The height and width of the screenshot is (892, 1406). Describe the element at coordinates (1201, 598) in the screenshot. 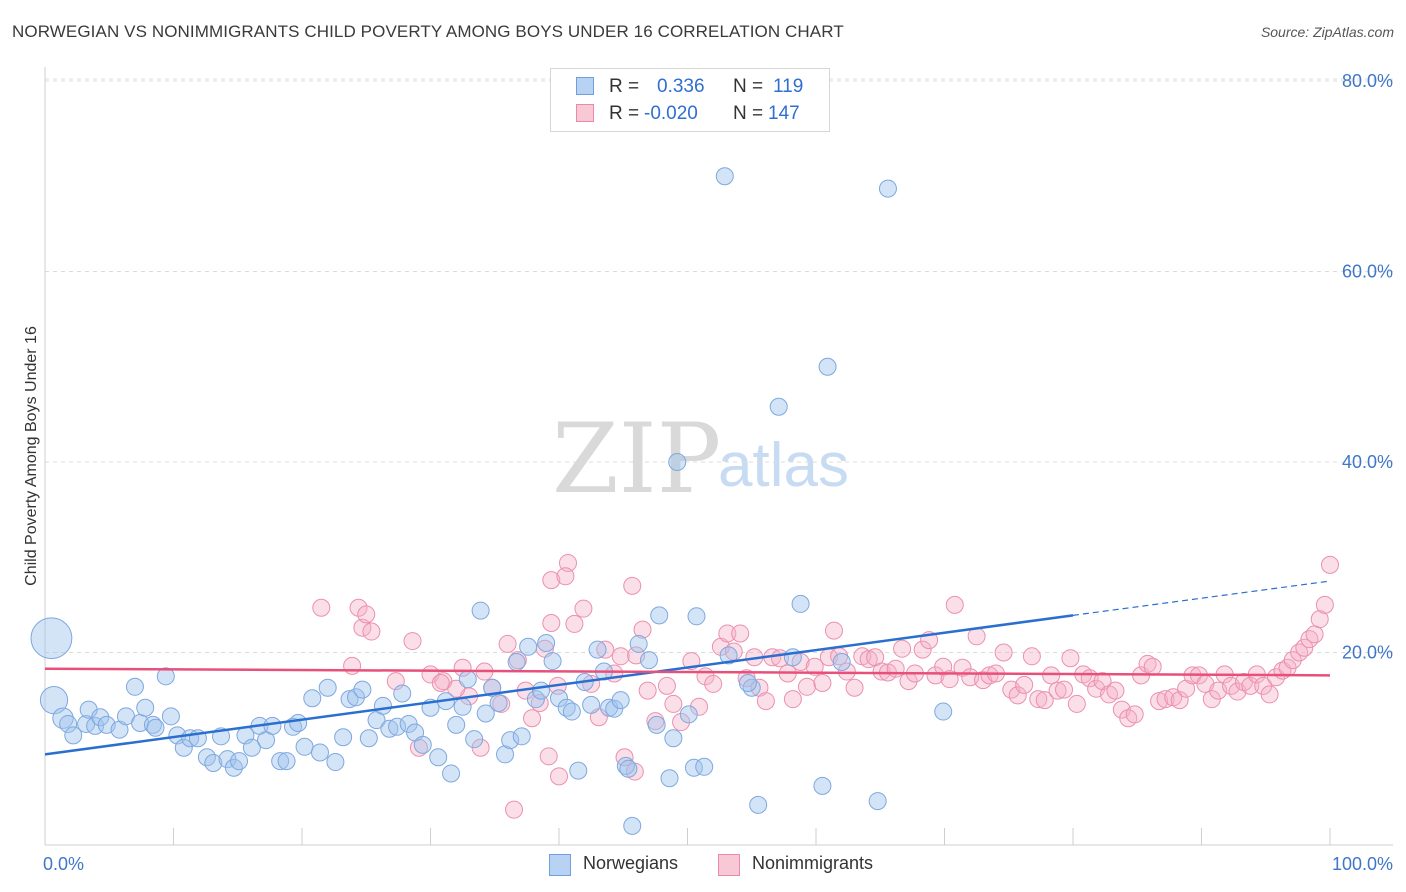

I see `norwegians-trend-extension` at that location.